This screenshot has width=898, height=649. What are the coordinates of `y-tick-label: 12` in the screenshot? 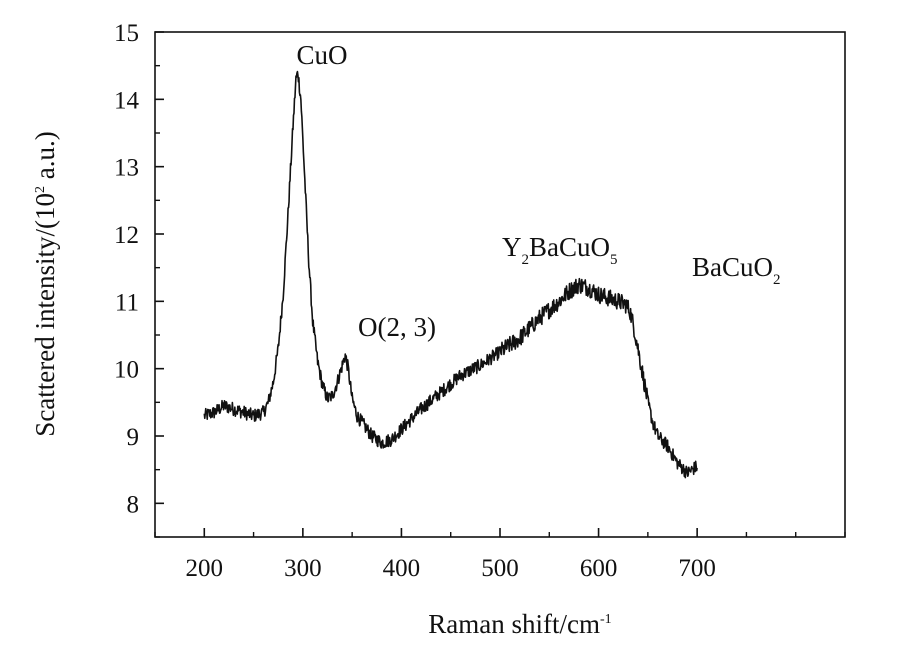 It's located at (126, 235).